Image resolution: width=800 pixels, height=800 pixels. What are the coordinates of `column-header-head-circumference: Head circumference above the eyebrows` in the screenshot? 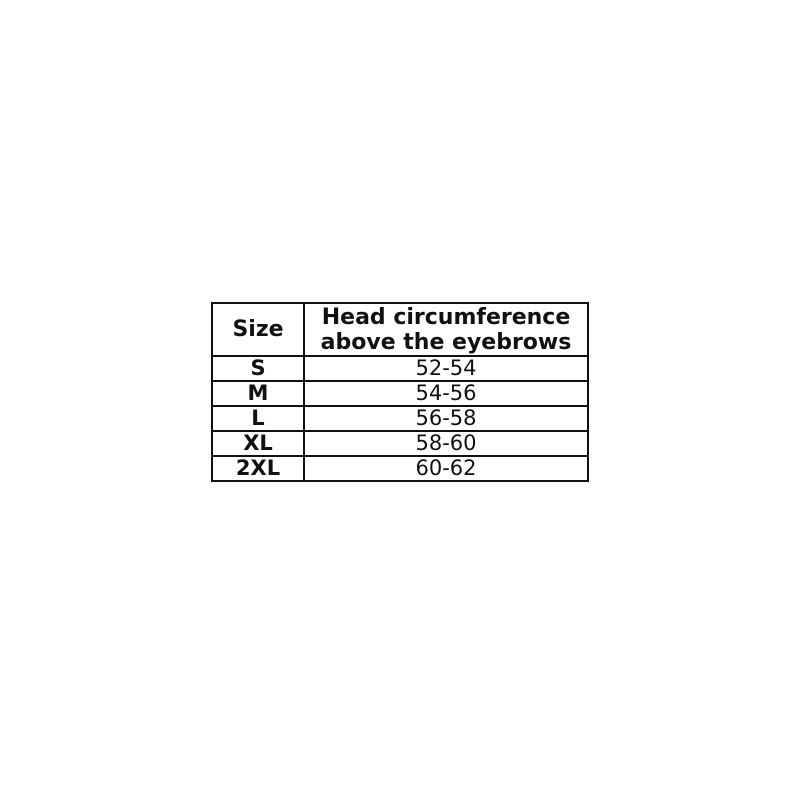 It's located at (446, 329).